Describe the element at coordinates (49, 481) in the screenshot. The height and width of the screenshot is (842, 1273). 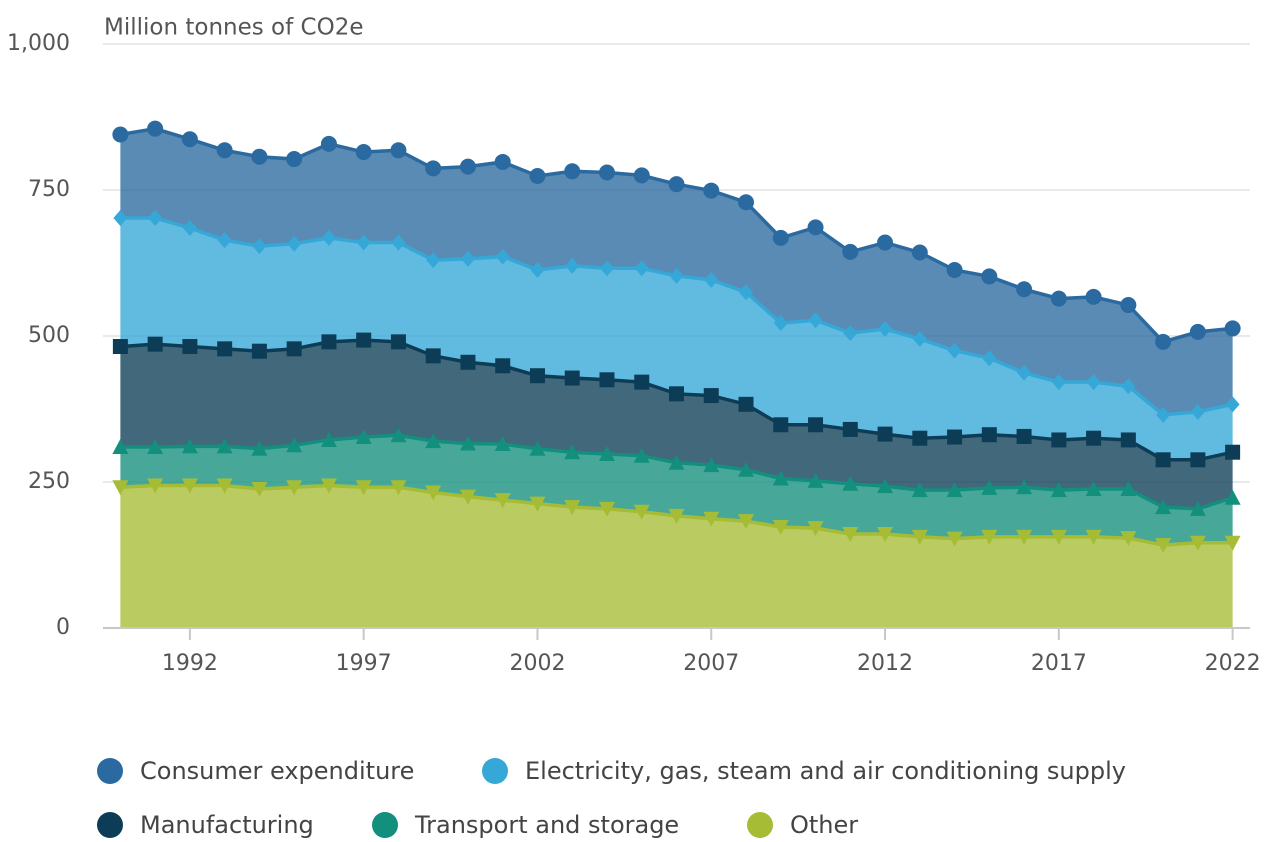
I see `y-tick-label: 250` at that location.